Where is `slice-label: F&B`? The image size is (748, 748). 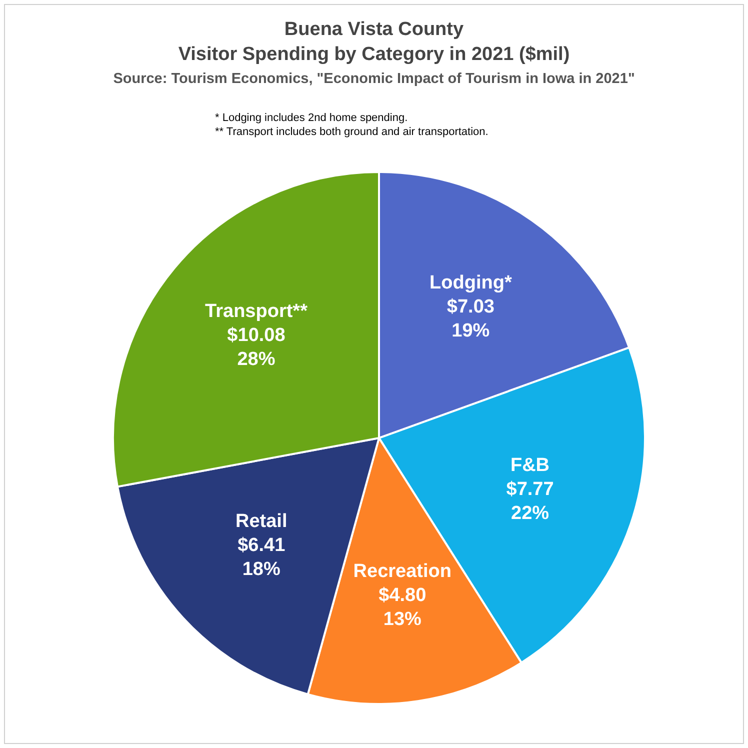
slice-label: F&B is located at coordinates (530, 465).